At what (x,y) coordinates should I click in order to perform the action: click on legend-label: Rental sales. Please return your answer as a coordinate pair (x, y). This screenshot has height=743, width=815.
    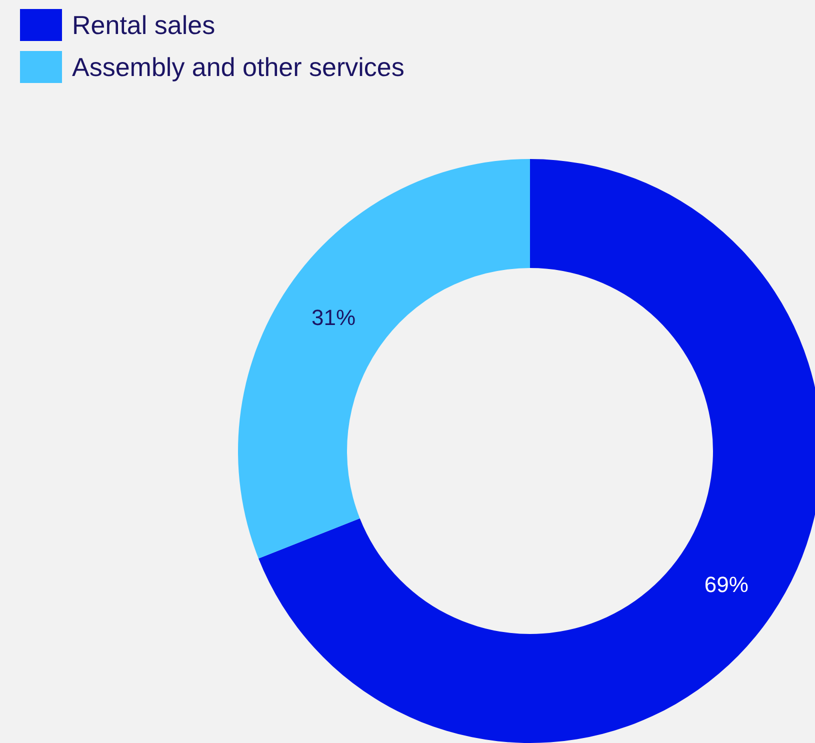
    Looking at the image, I should click on (144, 25).